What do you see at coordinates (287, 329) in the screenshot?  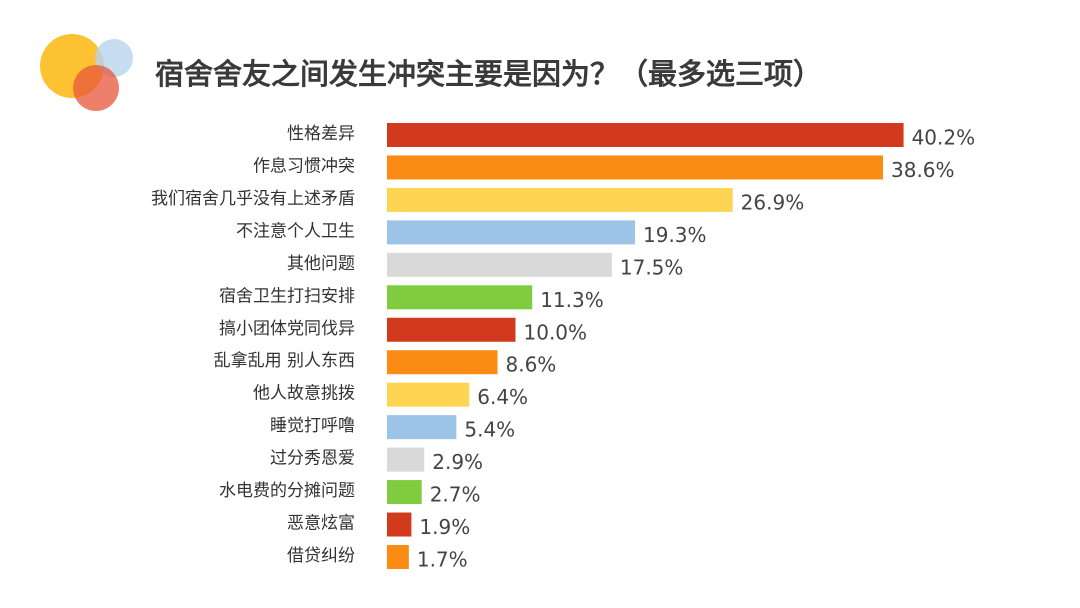 I see `category-label: 搞小团体党同伐异` at bounding box center [287, 329].